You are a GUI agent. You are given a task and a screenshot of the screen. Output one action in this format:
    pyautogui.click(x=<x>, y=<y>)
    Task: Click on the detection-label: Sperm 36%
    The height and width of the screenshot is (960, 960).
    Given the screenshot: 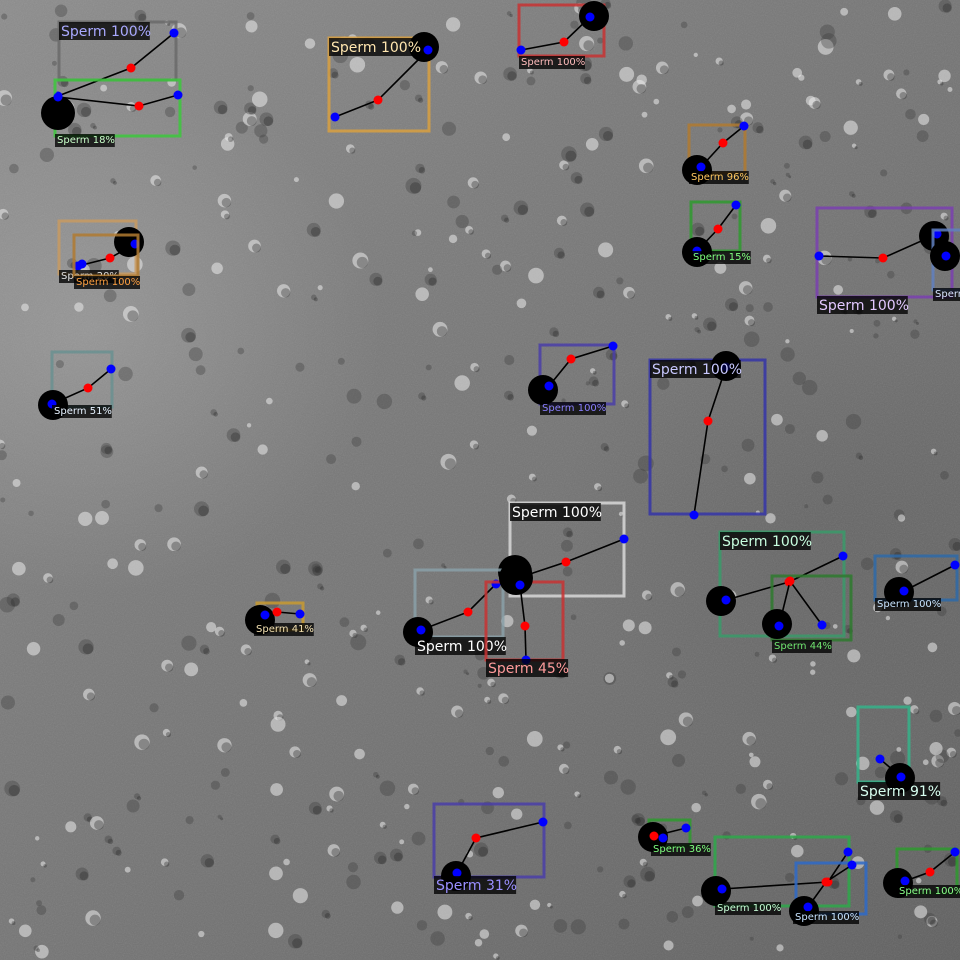 What is the action you would take?
    pyautogui.click(x=682, y=849)
    